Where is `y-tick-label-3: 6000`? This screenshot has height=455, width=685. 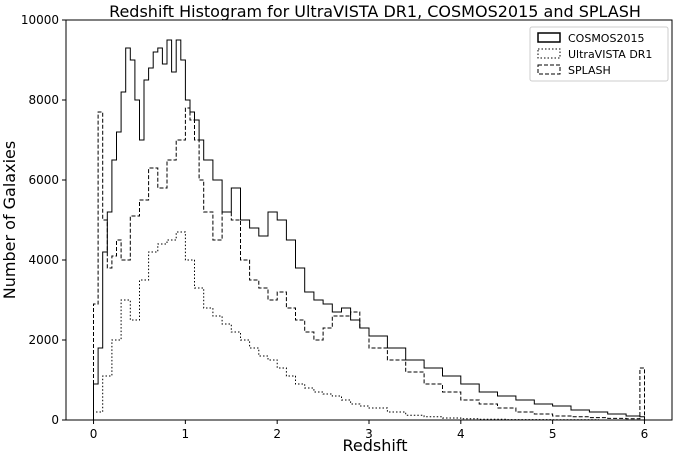
y-tick-label-3: 6000 is located at coordinates (43, 180).